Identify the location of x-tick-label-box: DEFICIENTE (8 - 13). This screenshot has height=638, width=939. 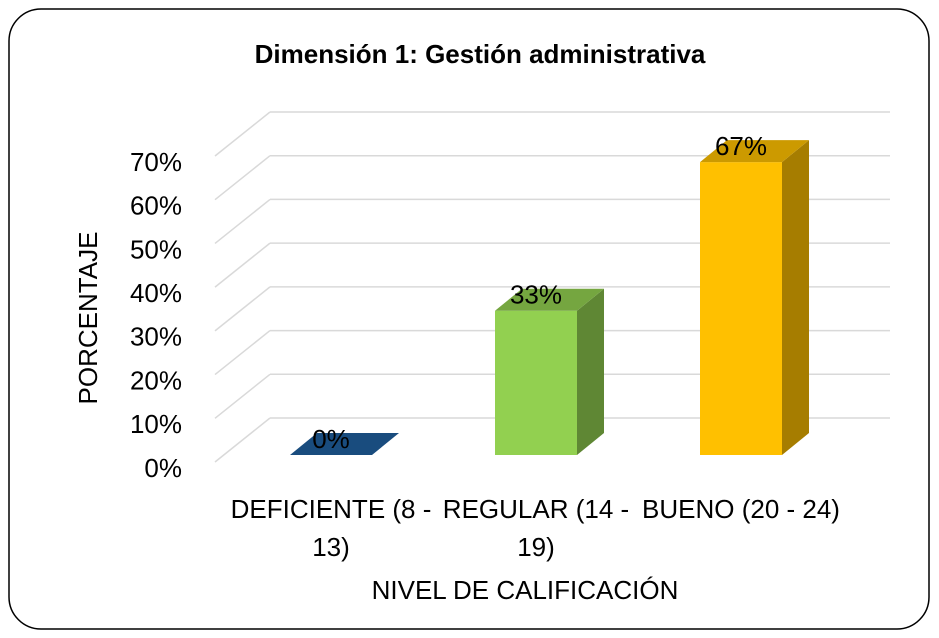
(331, 528).